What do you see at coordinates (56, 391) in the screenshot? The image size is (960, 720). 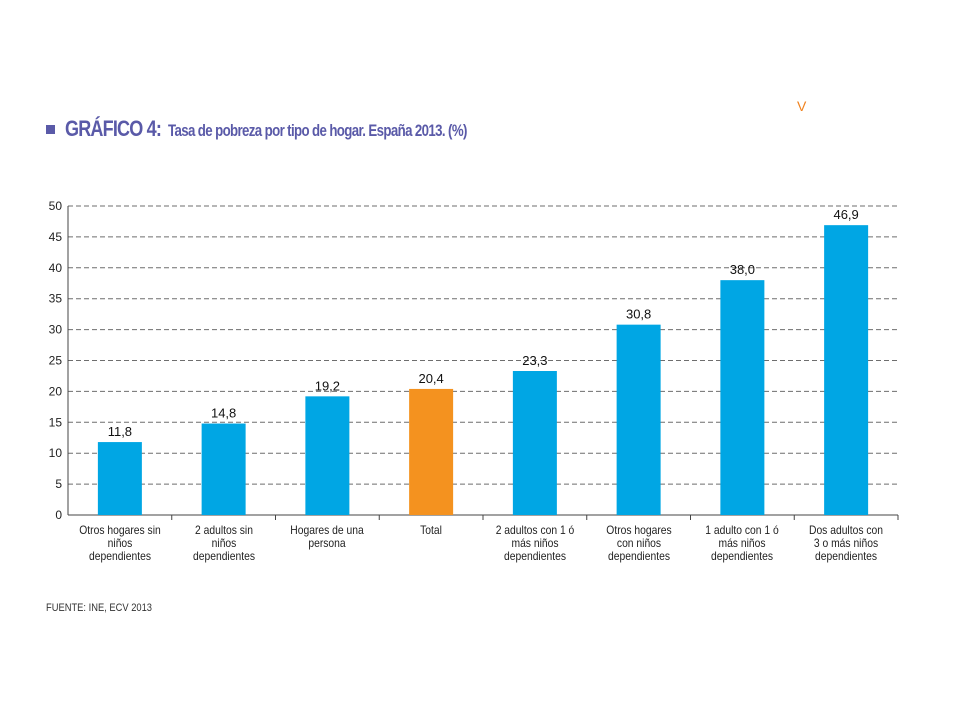 I see `y-tick-label: 20` at bounding box center [56, 391].